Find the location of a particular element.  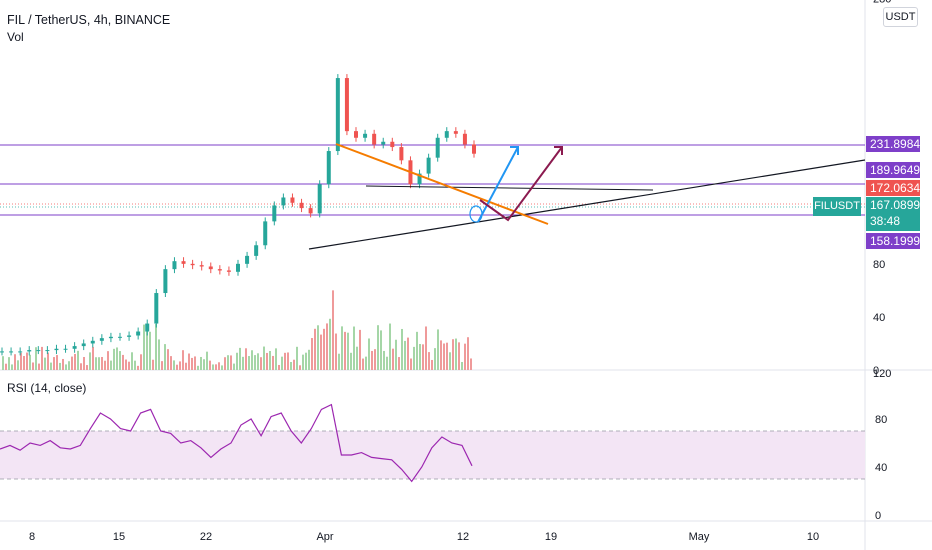

price-tick-label: 40 is located at coordinates (879, 318).